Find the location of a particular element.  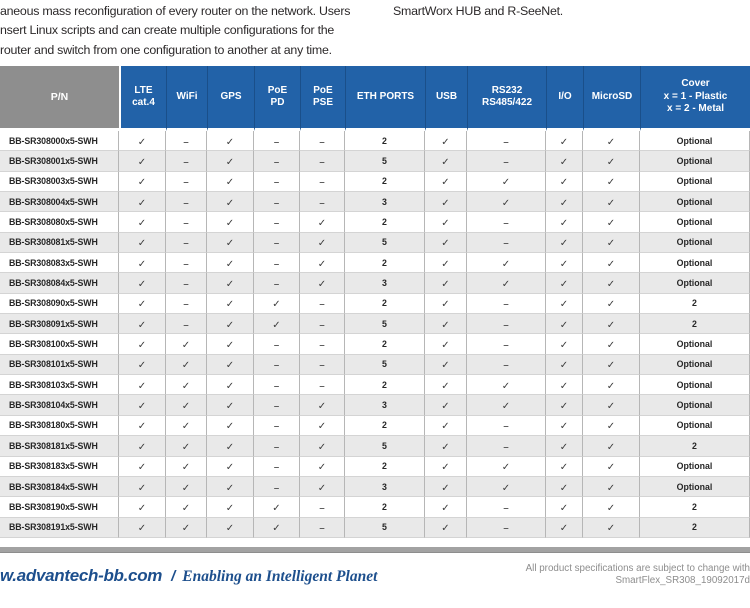

column-header-pn: P/N is located at coordinates (59, 98).